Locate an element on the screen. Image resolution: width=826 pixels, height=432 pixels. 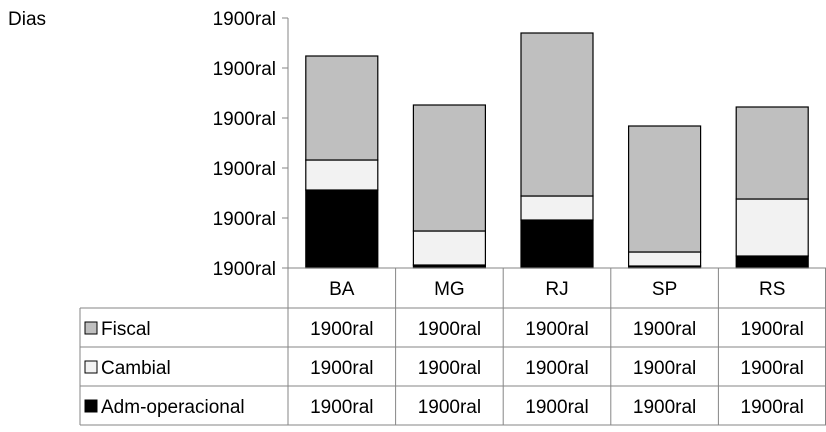
bar-segment-adm-operacional-rs is located at coordinates (772, 262).